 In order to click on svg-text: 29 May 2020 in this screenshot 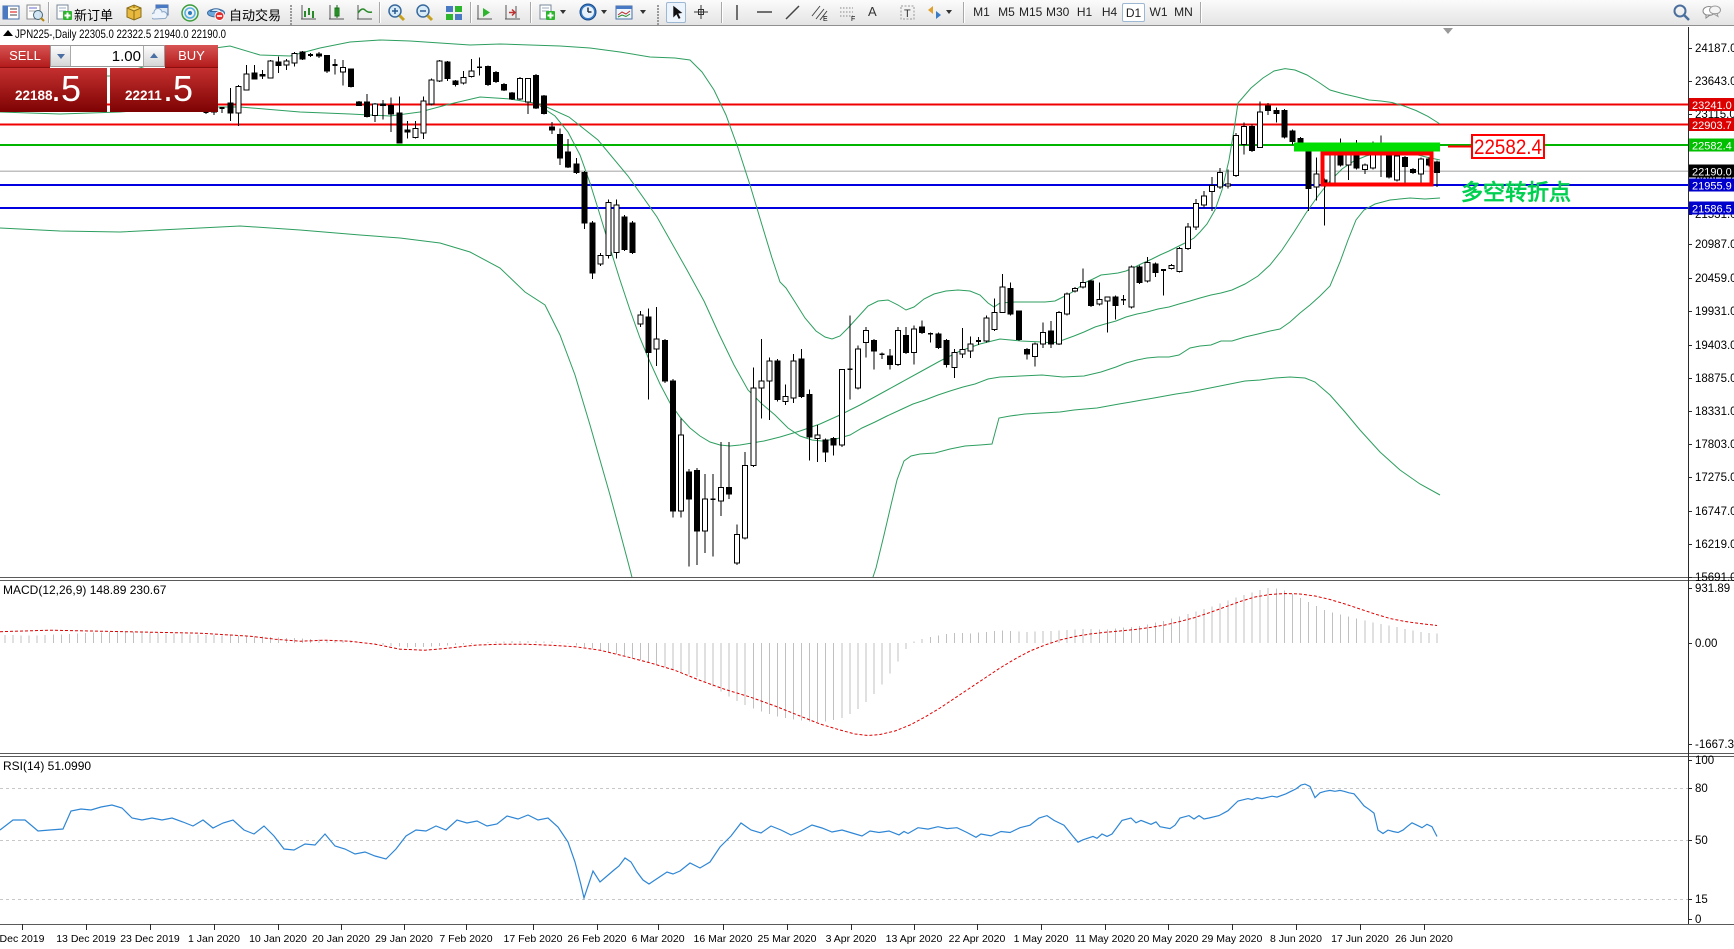, I will do `click(1232, 939)`.